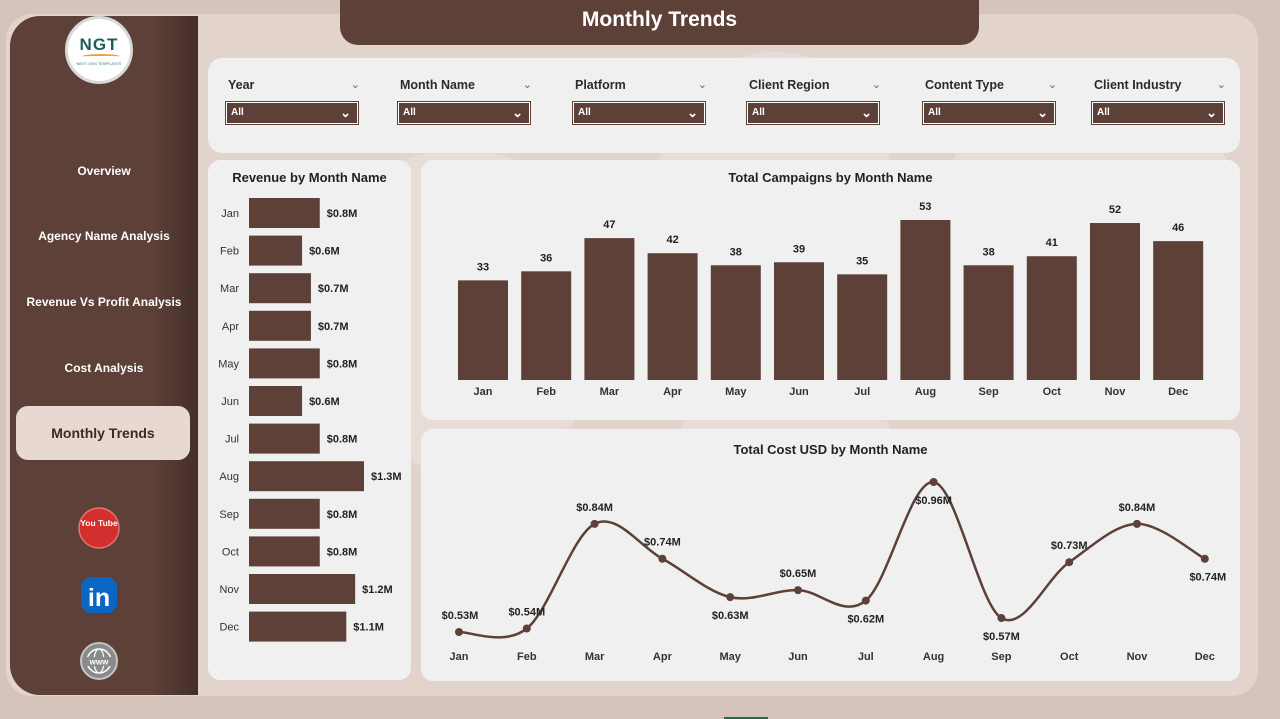  What do you see at coordinates (799, 249) in the screenshot?
I see `campaign-data-label: 39` at bounding box center [799, 249].